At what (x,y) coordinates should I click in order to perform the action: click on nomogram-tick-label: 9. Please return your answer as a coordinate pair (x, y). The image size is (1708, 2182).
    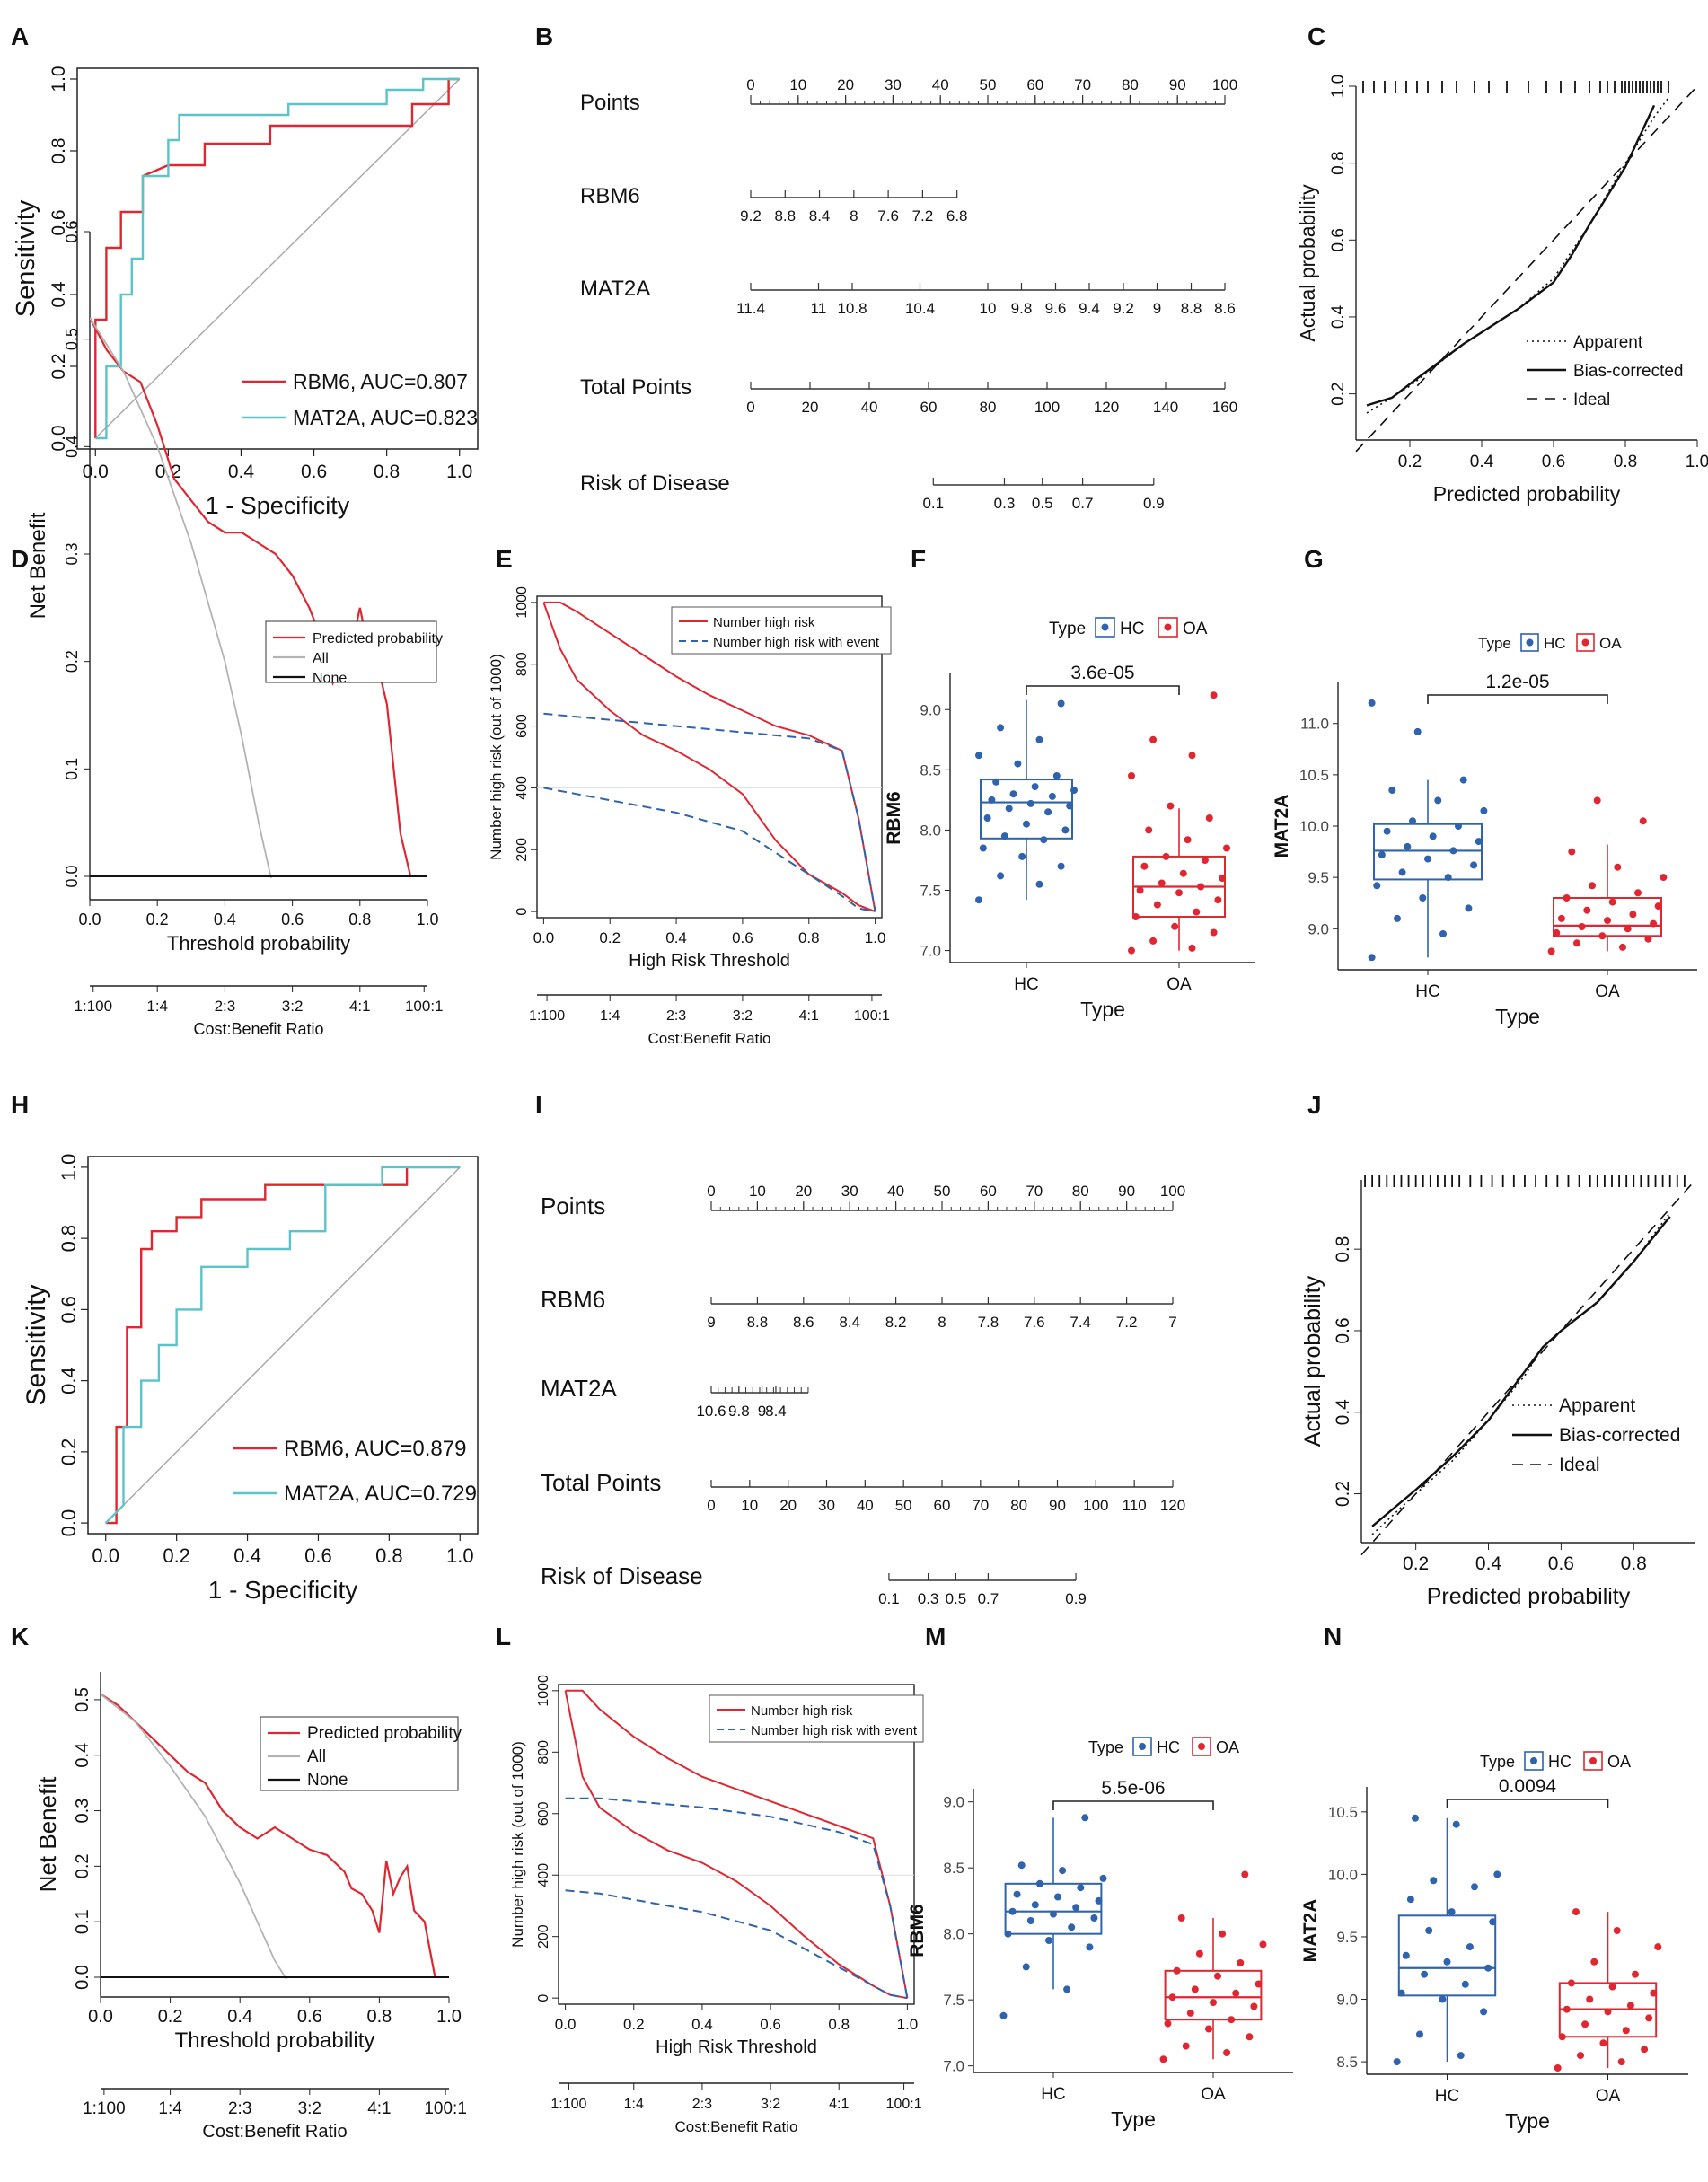
    Looking at the image, I should click on (1157, 308).